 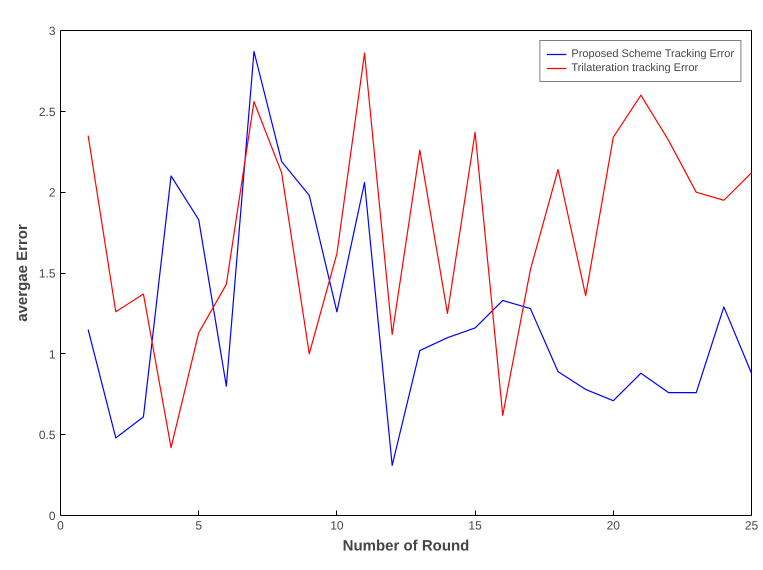 I want to click on y-tick-label: 0.5, so click(x=47, y=435).